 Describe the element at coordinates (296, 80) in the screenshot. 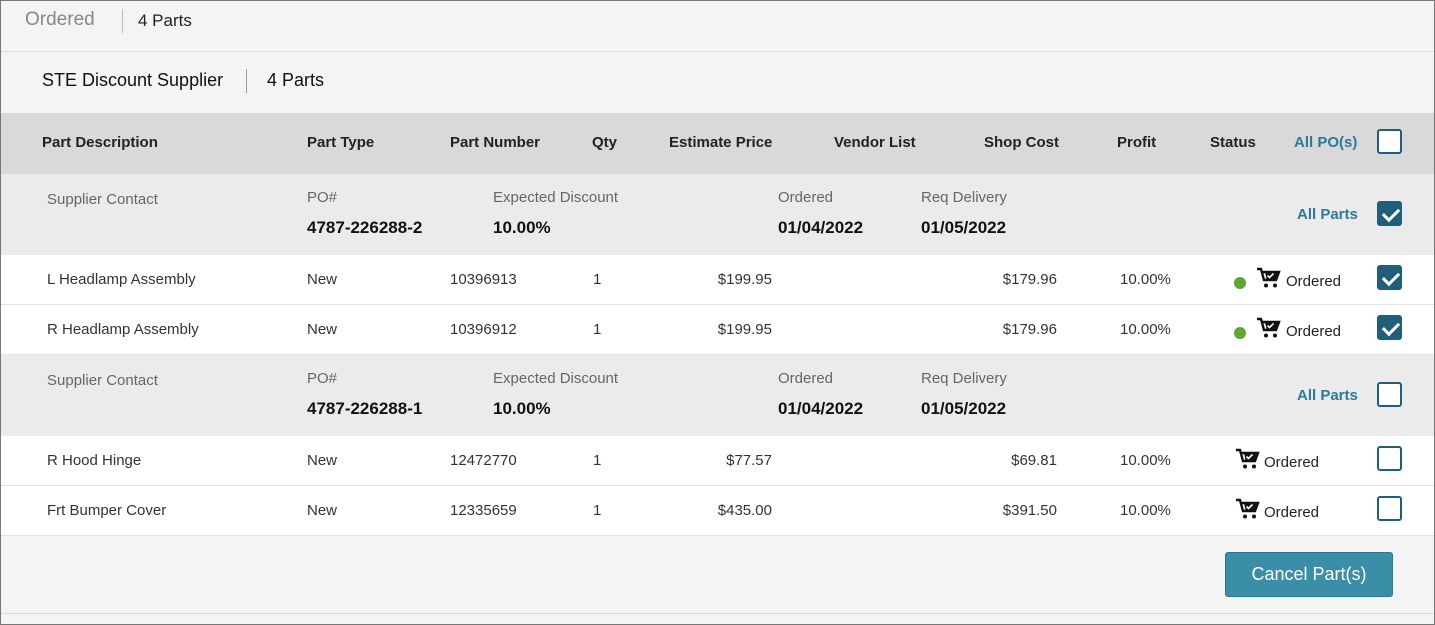

I see `supplier-parts-count: 4 Parts` at that location.